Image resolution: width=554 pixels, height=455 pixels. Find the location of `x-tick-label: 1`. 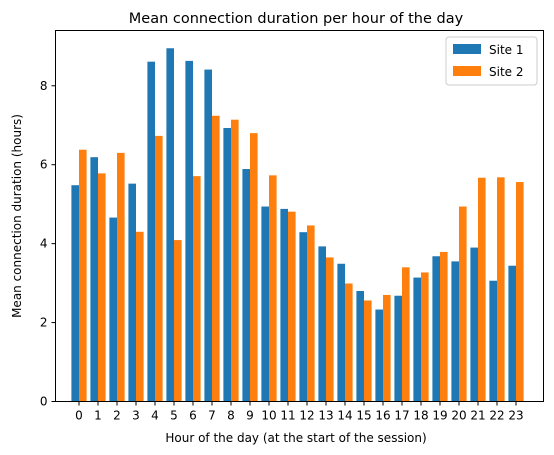

x-tick-label: 1 is located at coordinates (98, 416).